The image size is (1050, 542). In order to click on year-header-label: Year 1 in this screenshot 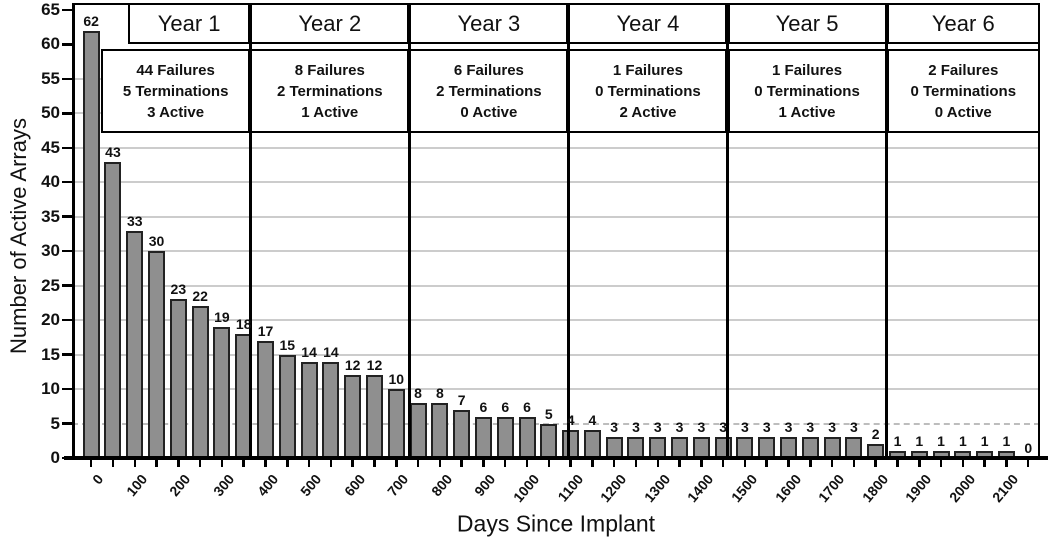, I will do `click(189, 23)`.